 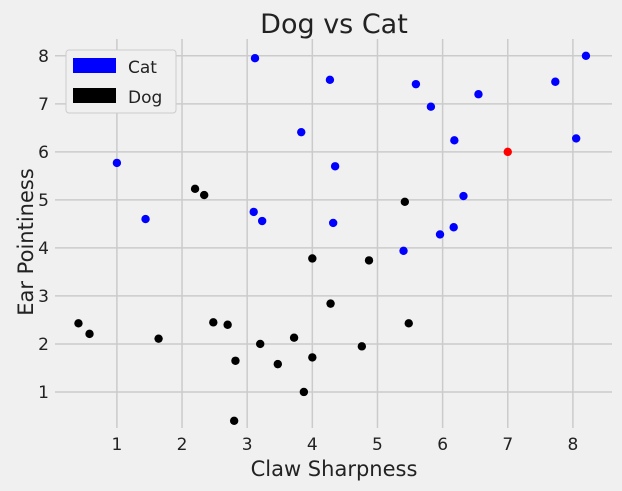 What do you see at coordinates (94, 65) in the screenshot?
I see `legend-swatch-cat` at bounding box center [94, 65].